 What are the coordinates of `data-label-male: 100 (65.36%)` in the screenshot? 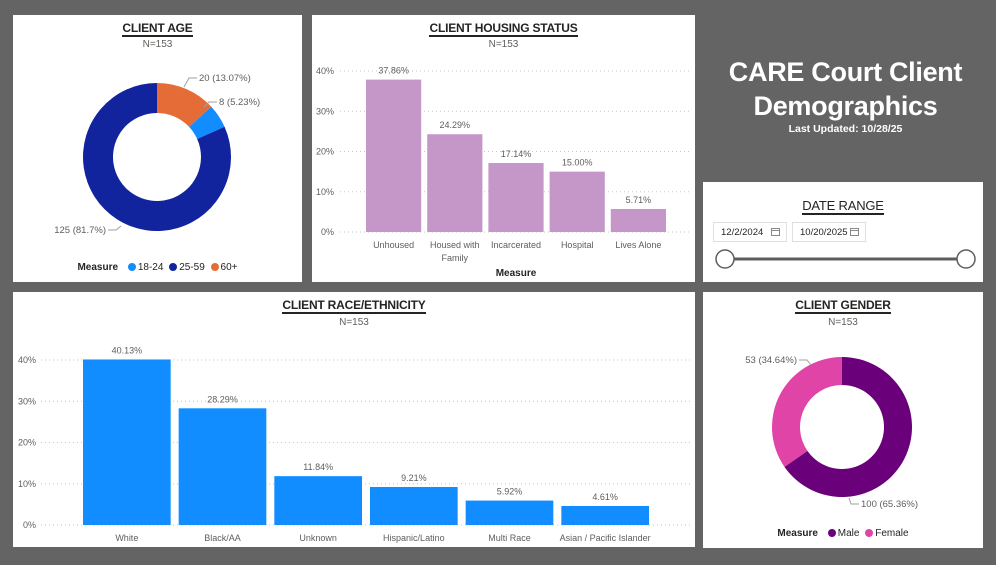 It's located at (889, 504).